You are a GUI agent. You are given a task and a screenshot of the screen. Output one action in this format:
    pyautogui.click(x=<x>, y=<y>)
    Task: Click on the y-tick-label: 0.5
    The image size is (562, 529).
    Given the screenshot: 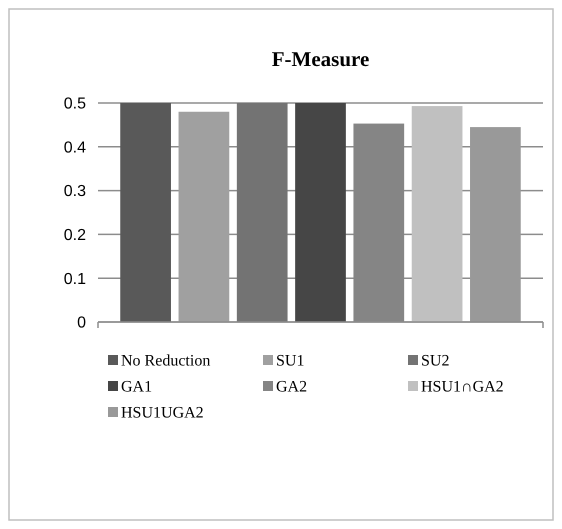 What is the action you would take?
    pyautogui.click(x=75, y=104)
    